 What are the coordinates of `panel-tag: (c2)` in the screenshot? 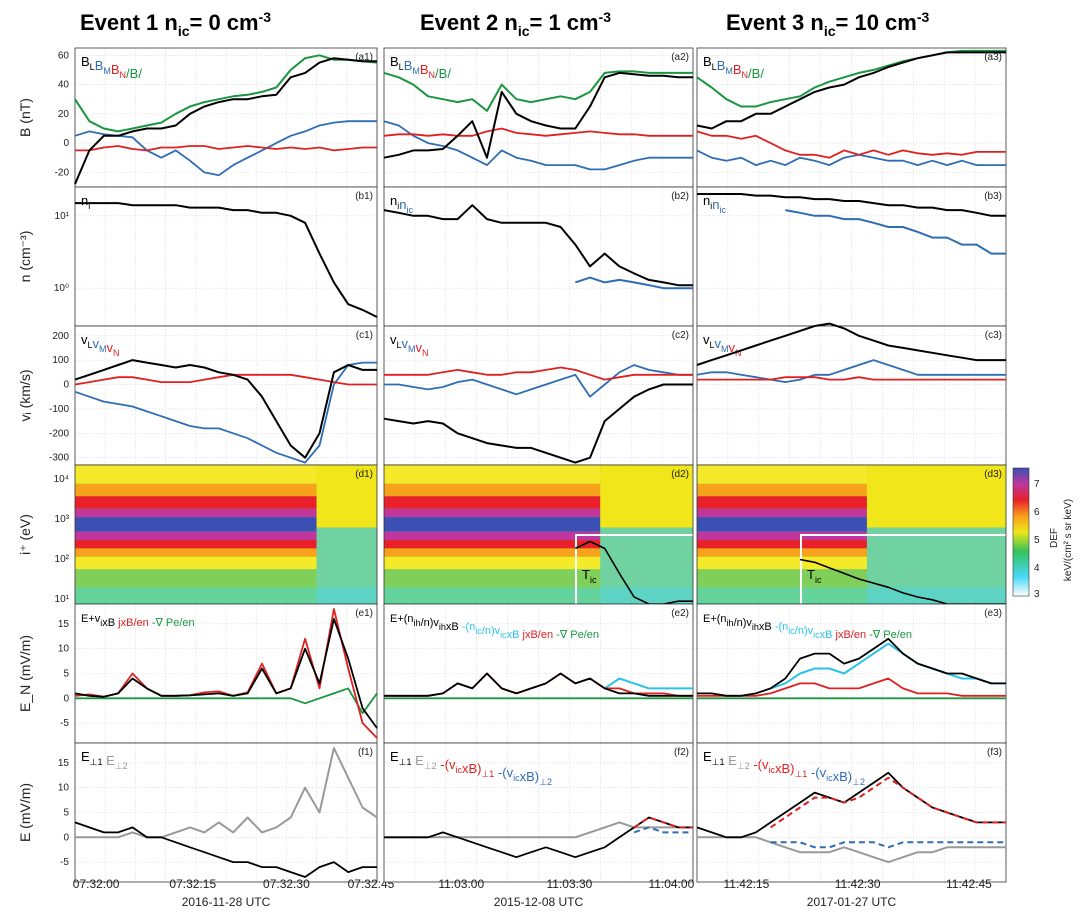 It's located at (680, 335).